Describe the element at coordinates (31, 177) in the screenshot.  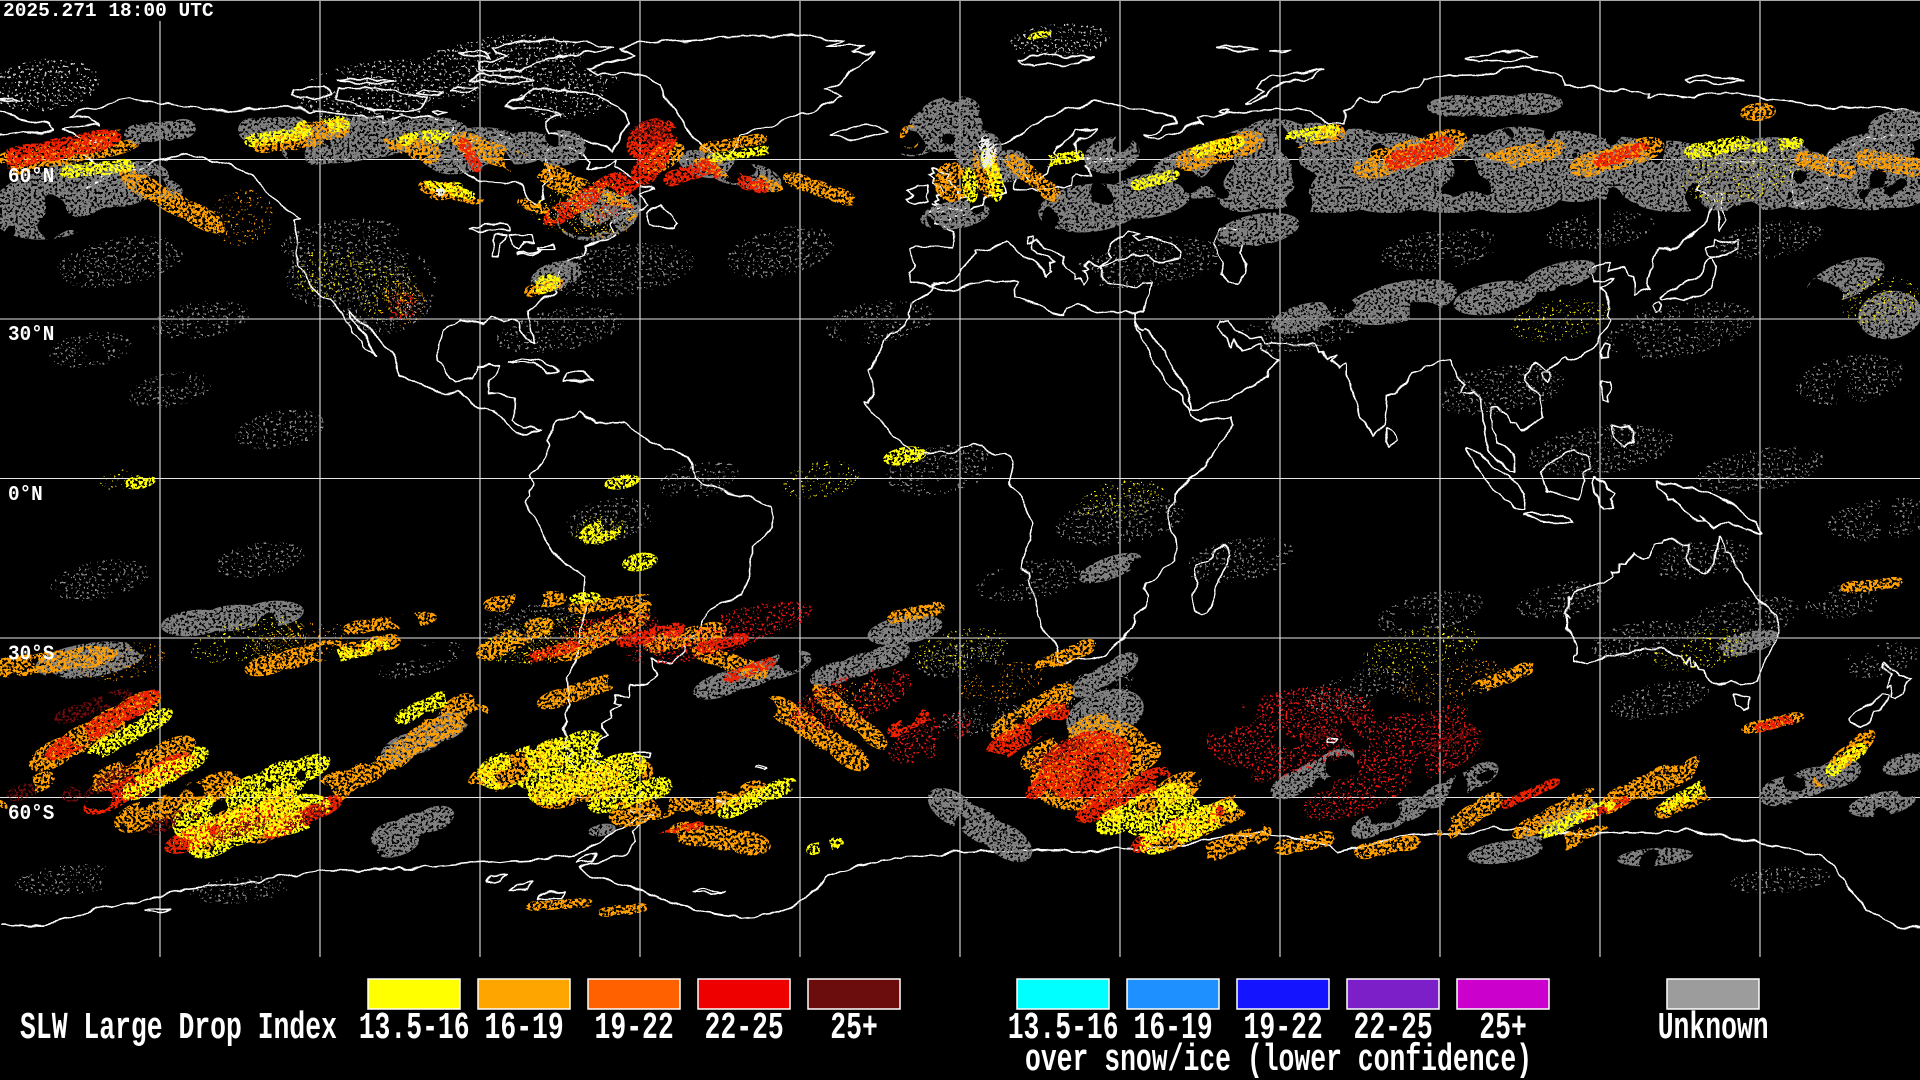
I see `svg-text: 60°N` at that location.